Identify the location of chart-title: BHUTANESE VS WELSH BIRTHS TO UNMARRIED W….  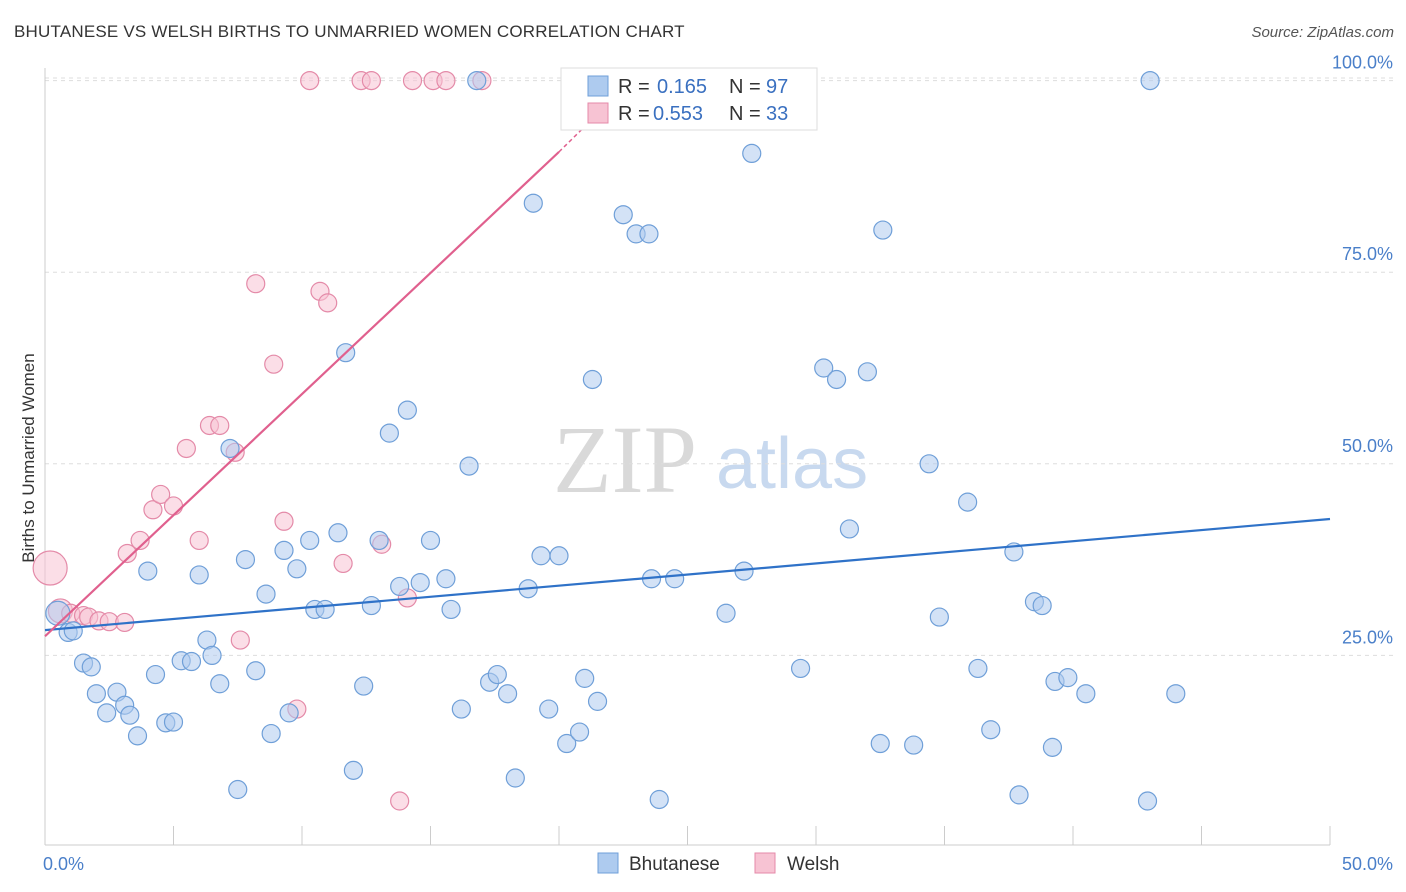
(349, 31).